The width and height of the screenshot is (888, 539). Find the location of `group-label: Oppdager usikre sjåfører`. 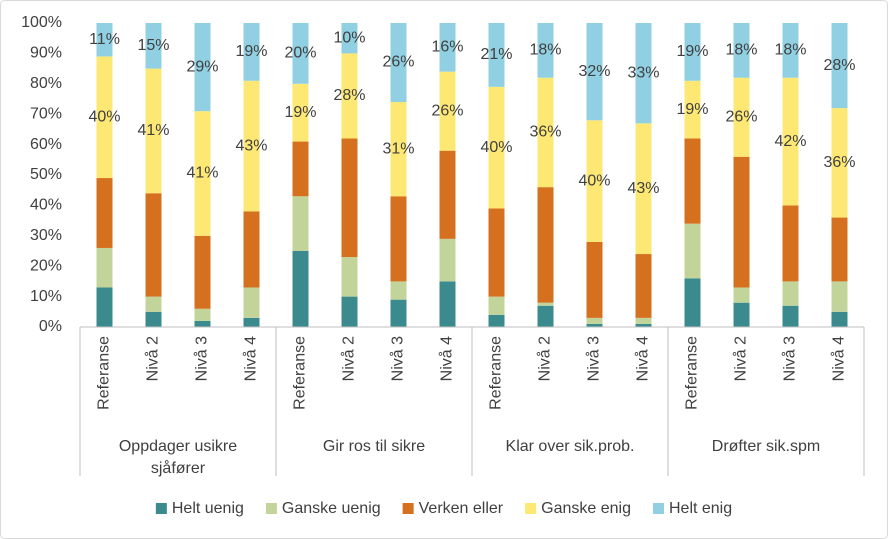

group-label: Oppdager usikre sjåfører is located at coordinates (178, 457).